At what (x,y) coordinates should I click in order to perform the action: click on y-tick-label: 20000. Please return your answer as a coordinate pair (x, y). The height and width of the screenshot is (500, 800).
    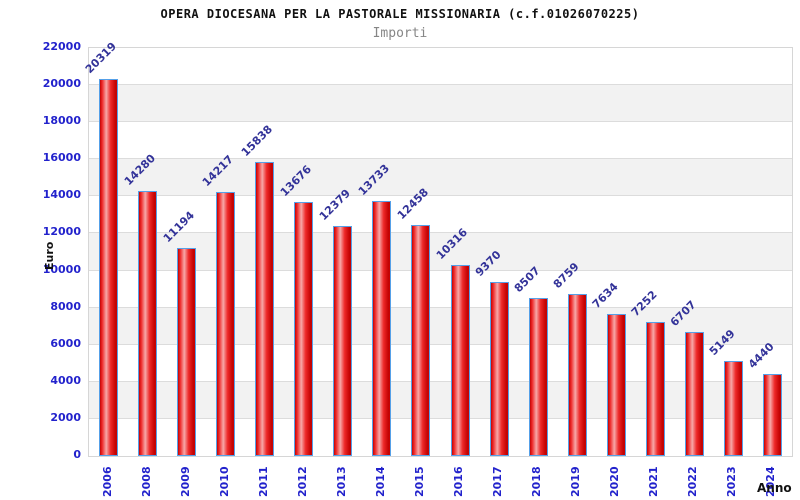
    Looking at the image, I should click on (61, 84).